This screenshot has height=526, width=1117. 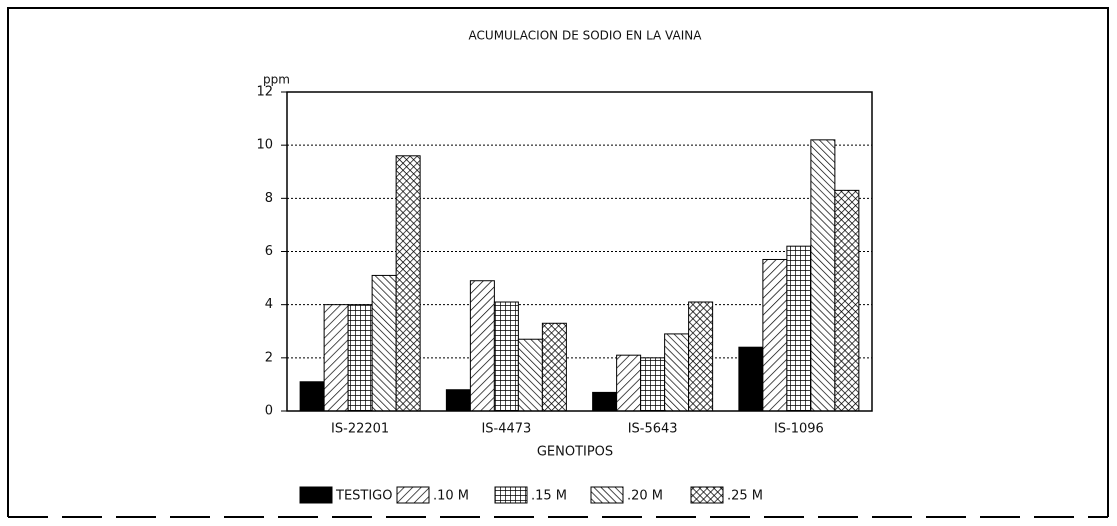 What do you see at coordinates (645, 496) in the screenshot?
I see `legend-label: .20 M` at bounding box center [645, 496].